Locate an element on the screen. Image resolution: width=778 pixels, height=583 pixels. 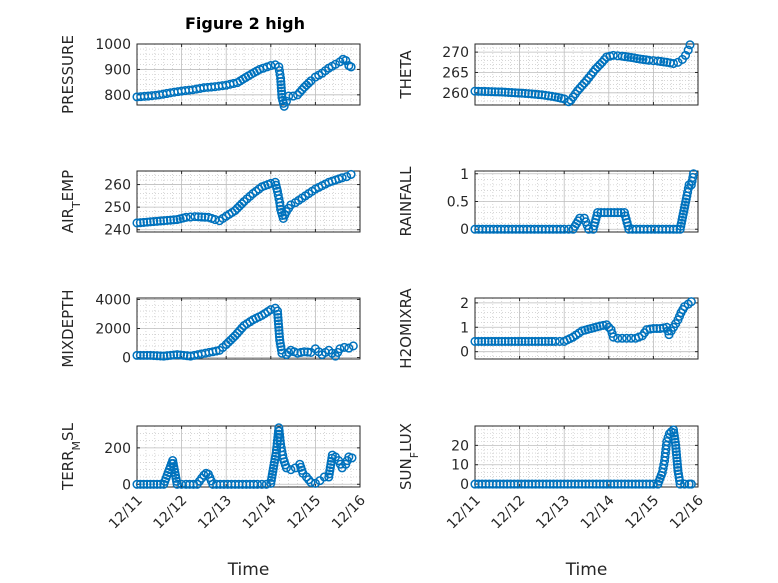
y-tick-label: 1 is located at coordinates (464, 328).